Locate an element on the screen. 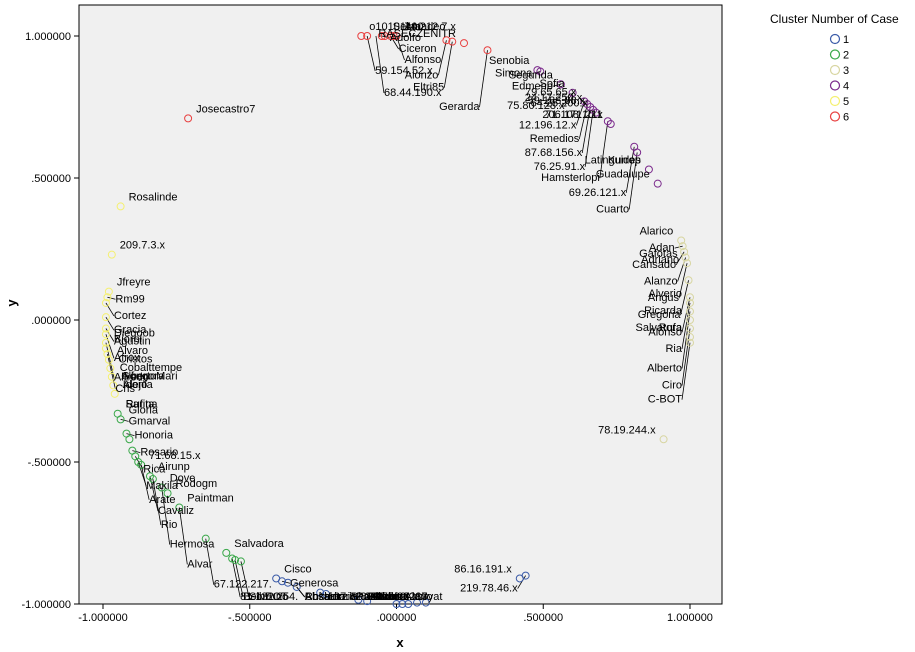  y-tick-label: .000000 is located at coordinates (51, 321).